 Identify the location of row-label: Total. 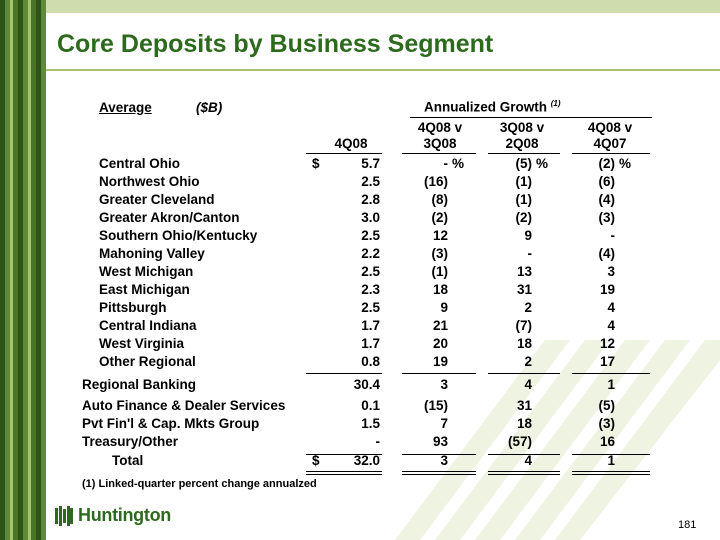
(128, 460).